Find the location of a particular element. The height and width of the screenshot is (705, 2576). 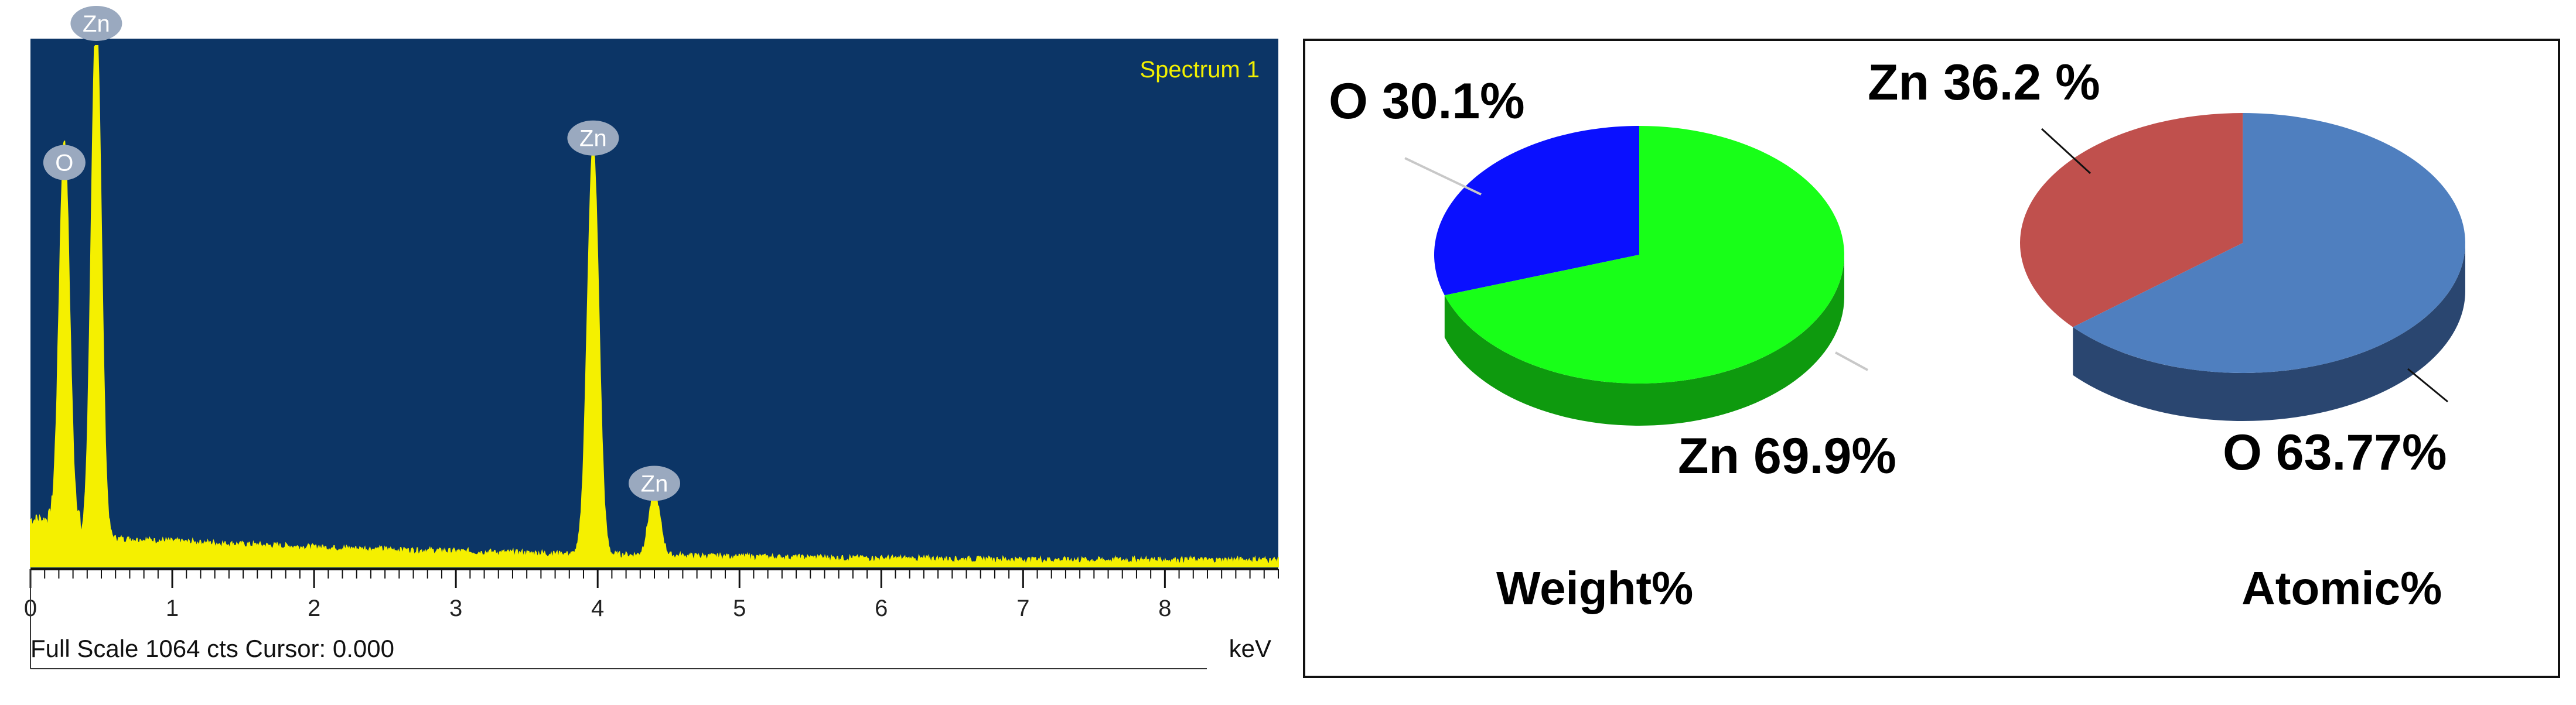

atomic-o-label: O 63.77% is located at coordinates (2335, 453).